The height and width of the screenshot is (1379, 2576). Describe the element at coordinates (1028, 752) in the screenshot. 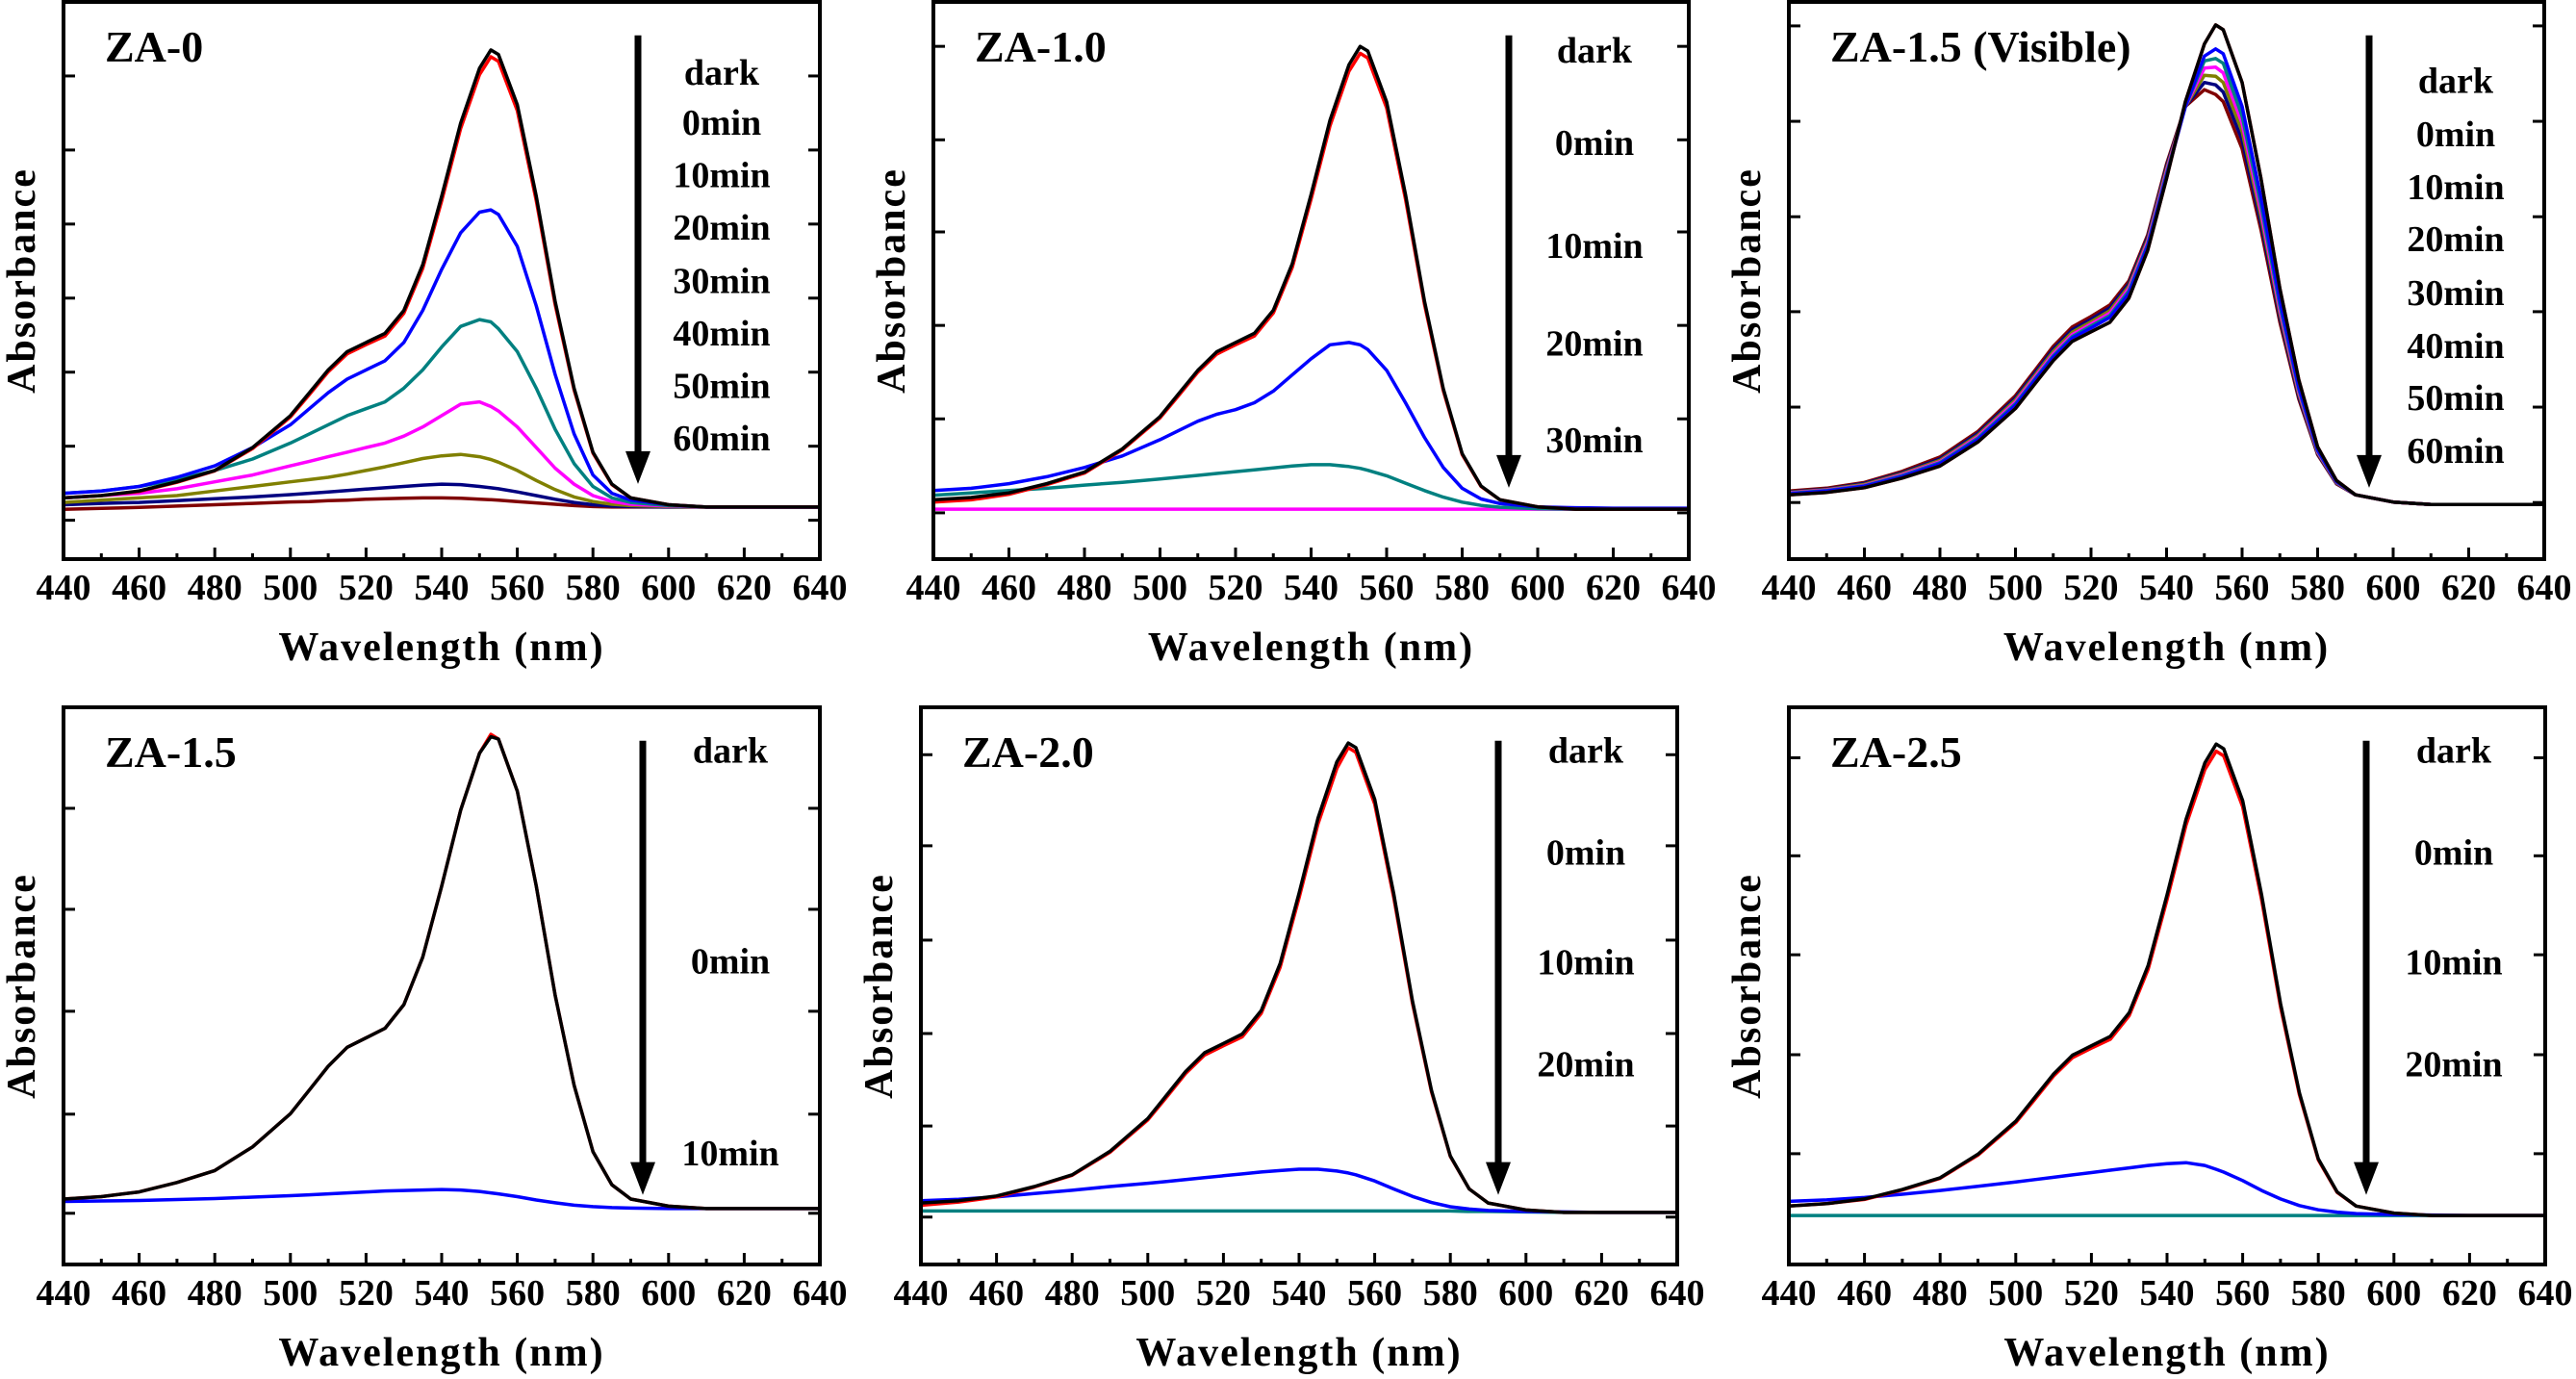

I see `panel-title: ZA-2.0` at that location.